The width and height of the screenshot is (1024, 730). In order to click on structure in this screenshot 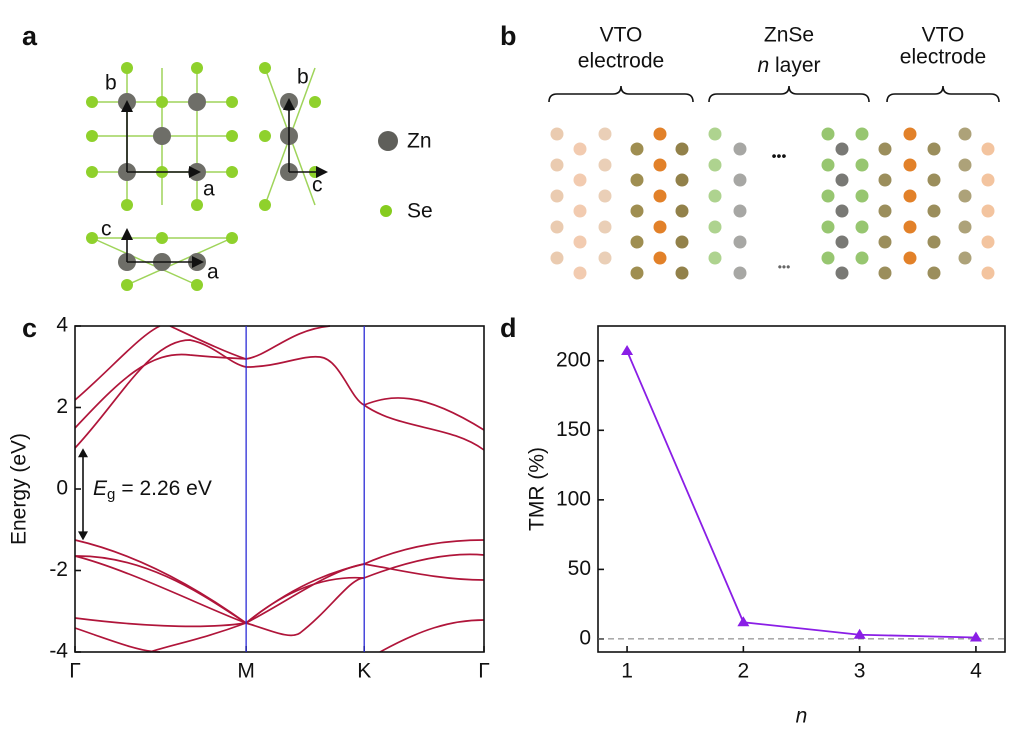, I will do `click(203, 176)`.